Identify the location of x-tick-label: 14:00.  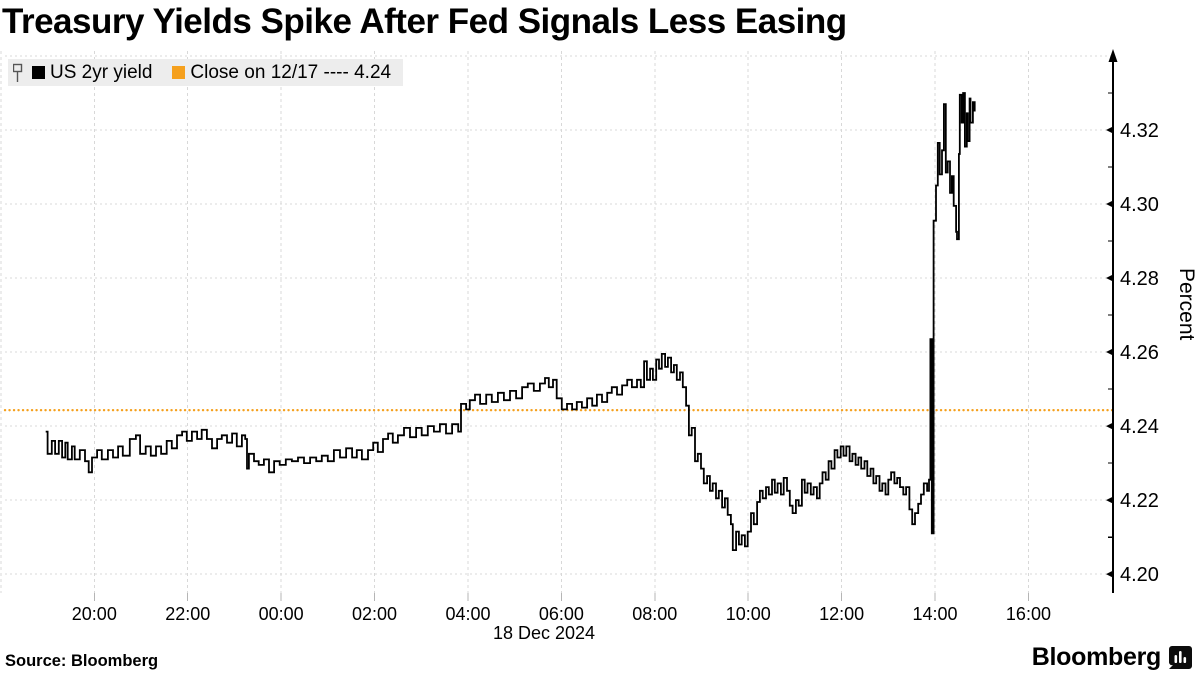
(935, 614).